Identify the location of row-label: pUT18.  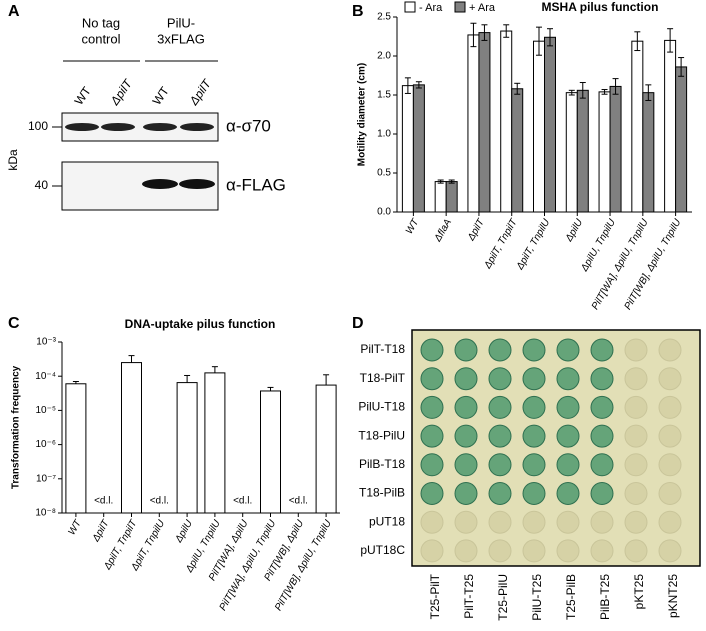
(387, 521).